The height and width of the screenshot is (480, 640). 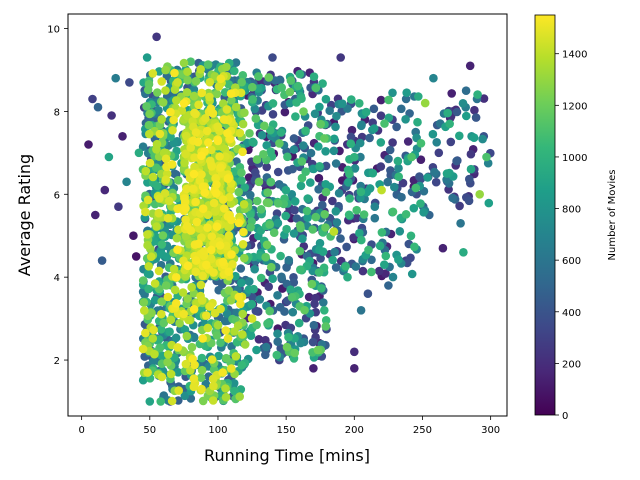 I want to click on x-axis-title: Running Time [mins], so click(x=287, y=455).